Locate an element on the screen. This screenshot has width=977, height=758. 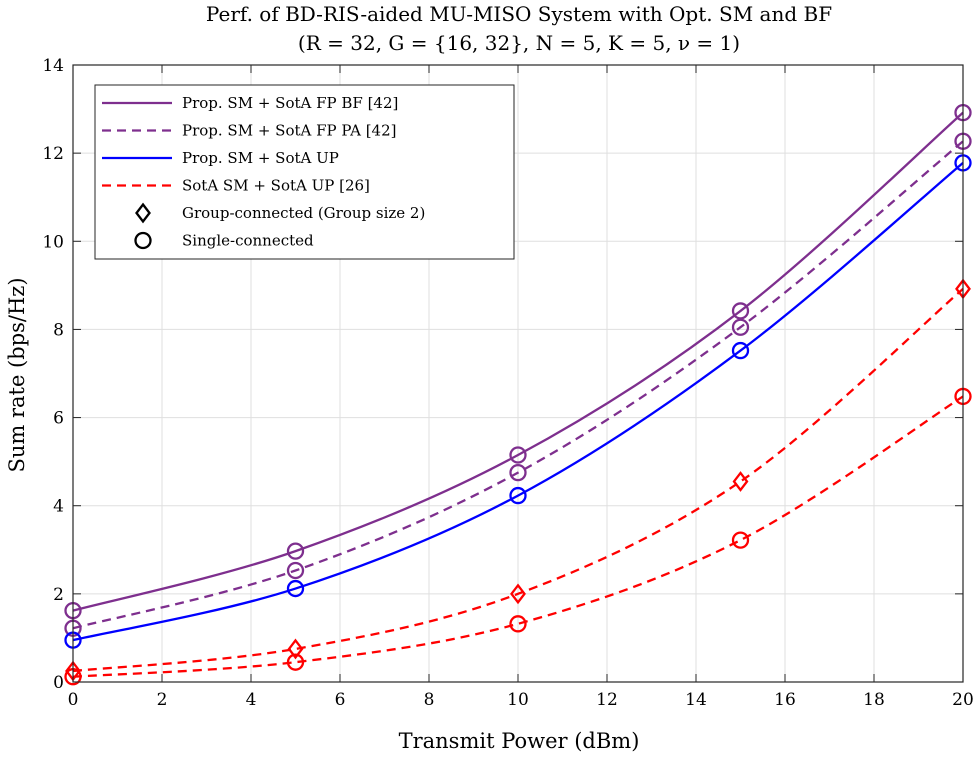
y-tick-label: 12 is located at coordinates (53, 154).